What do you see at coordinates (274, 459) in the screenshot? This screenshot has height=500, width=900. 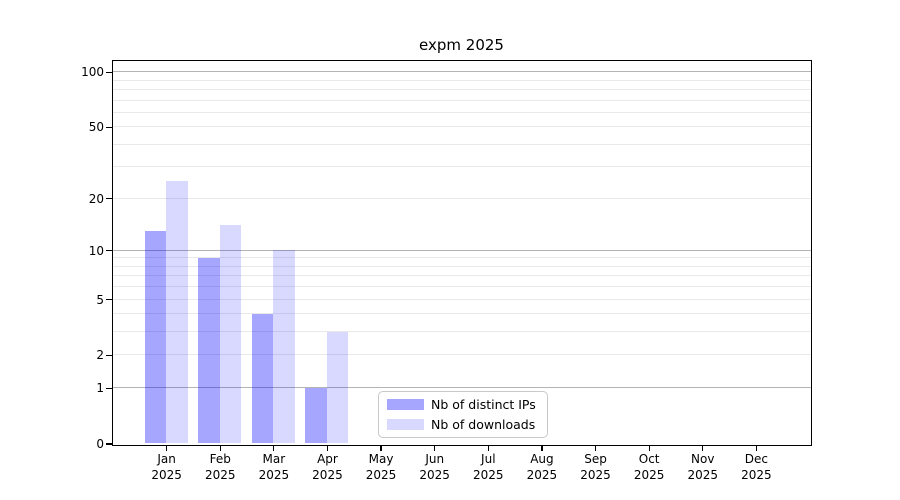 I see `x-tick-month: Mar` at bounding box center [274, 459].